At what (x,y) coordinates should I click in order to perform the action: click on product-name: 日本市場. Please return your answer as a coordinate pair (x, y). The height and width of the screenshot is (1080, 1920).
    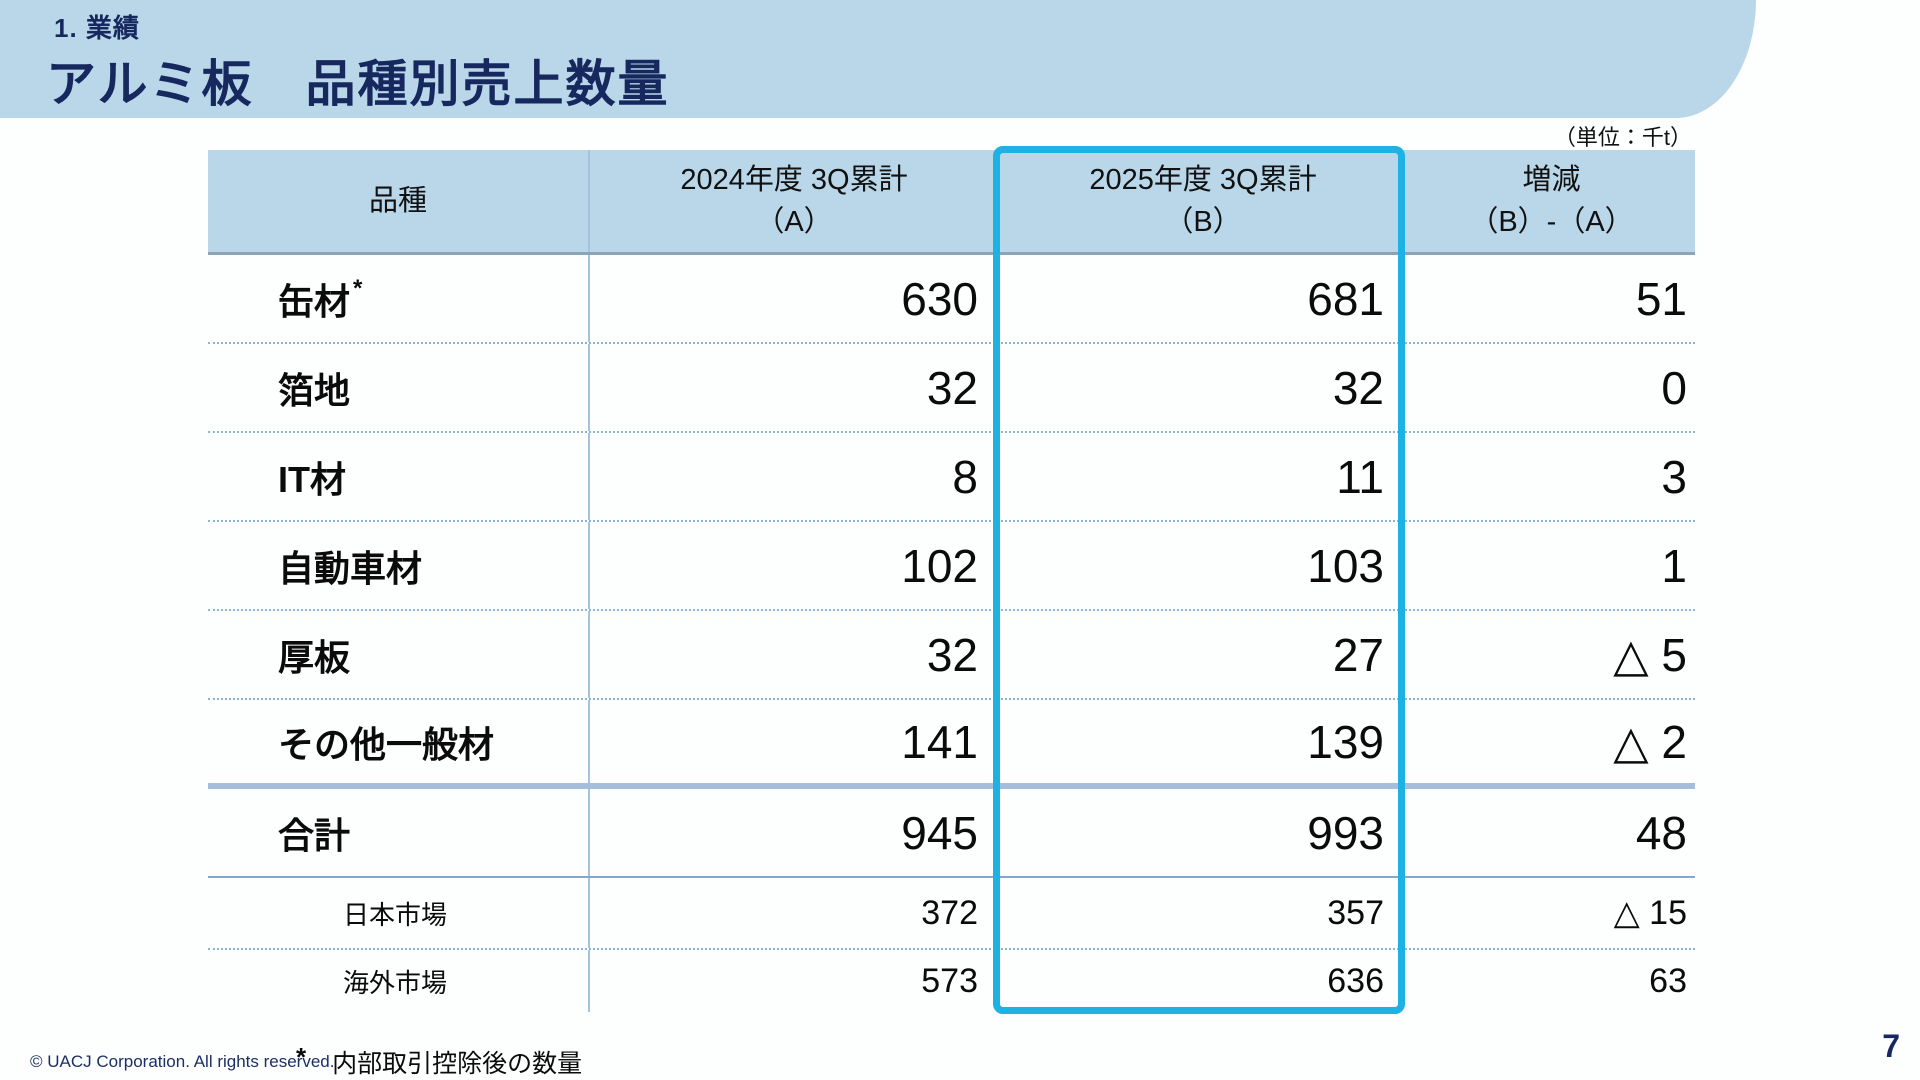
    Looking at the image, I should click on (399, 913).